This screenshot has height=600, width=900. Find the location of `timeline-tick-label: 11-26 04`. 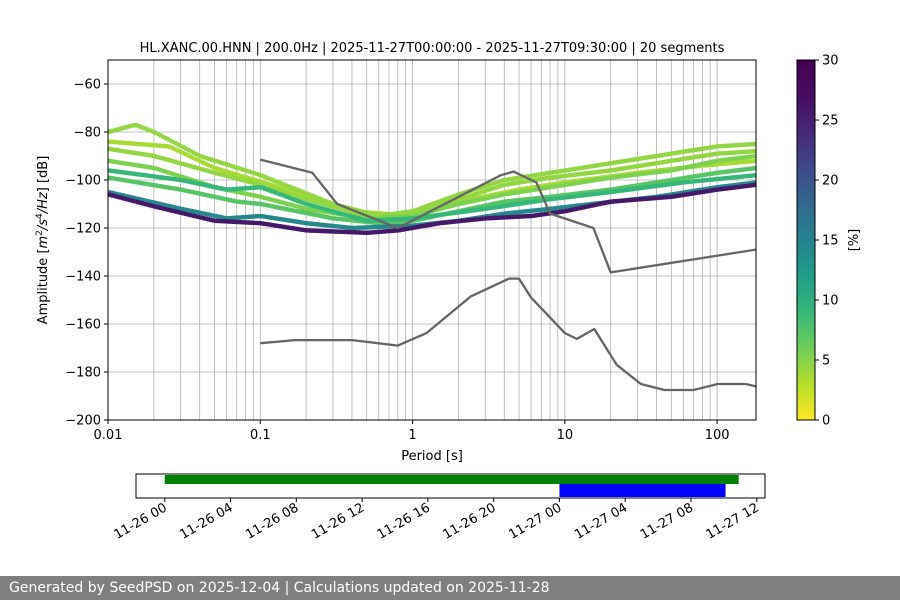

timeline-tick-label: 11-26 04 is located at coordinates (206, 521).